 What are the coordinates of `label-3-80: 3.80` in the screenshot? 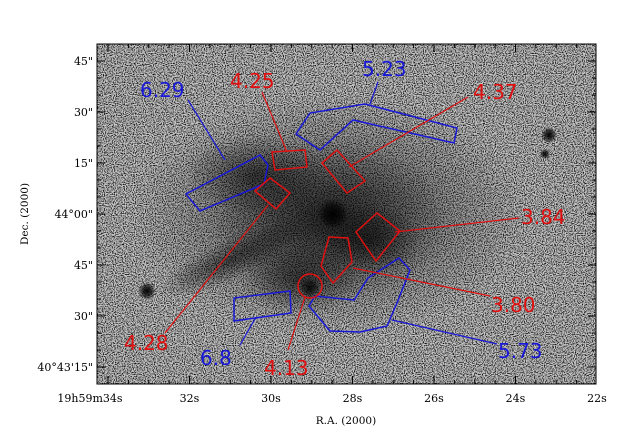 It's located at (513, 305).